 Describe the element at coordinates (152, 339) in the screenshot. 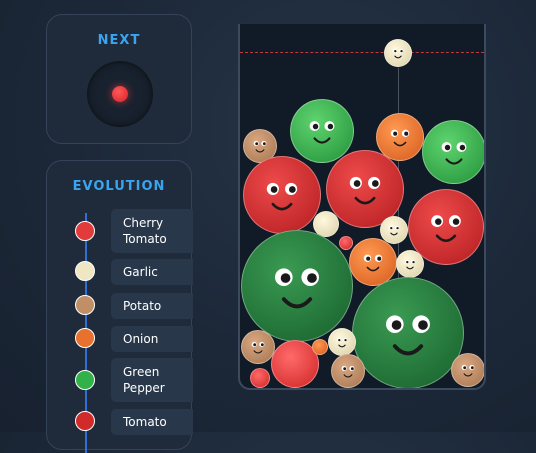

I see `evolution-label: Onion` at that location.